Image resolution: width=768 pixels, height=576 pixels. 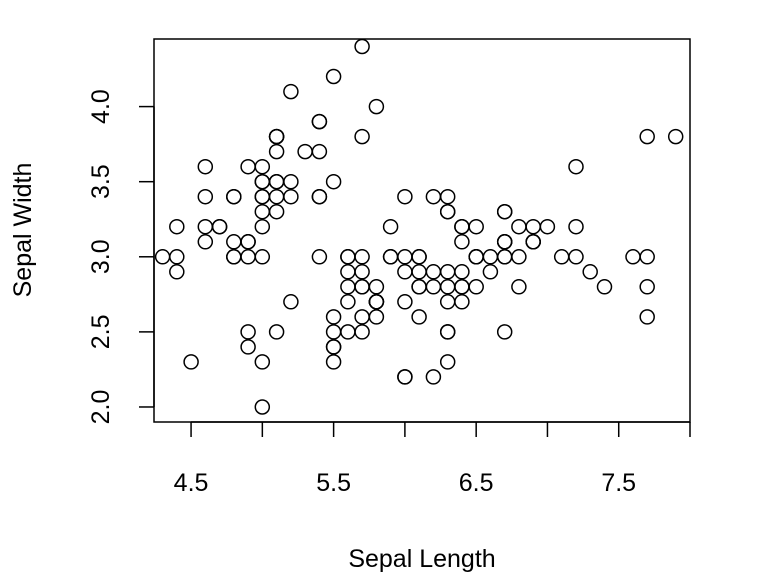 What do you see at coordinates (421, 559) in the screenshot?
I see `x-axis-label: Sepal Length` at bounding box center [421, 559].